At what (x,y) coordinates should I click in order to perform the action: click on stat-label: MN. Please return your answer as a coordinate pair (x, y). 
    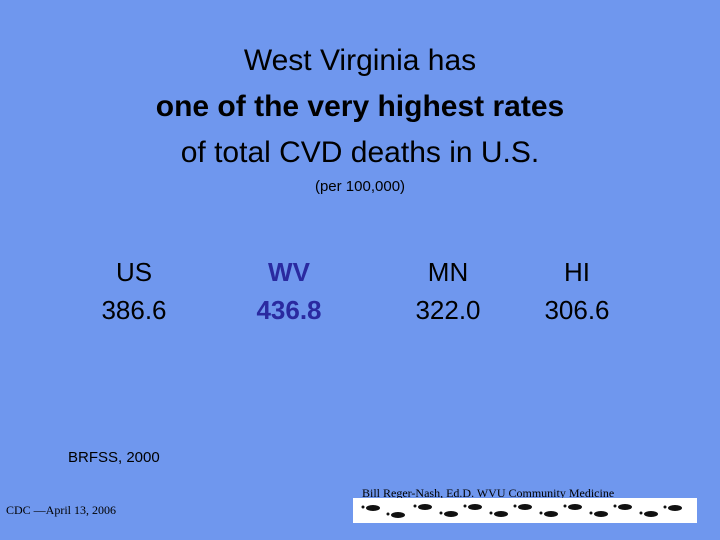
    Looking at the image, I should click on (448, 272).